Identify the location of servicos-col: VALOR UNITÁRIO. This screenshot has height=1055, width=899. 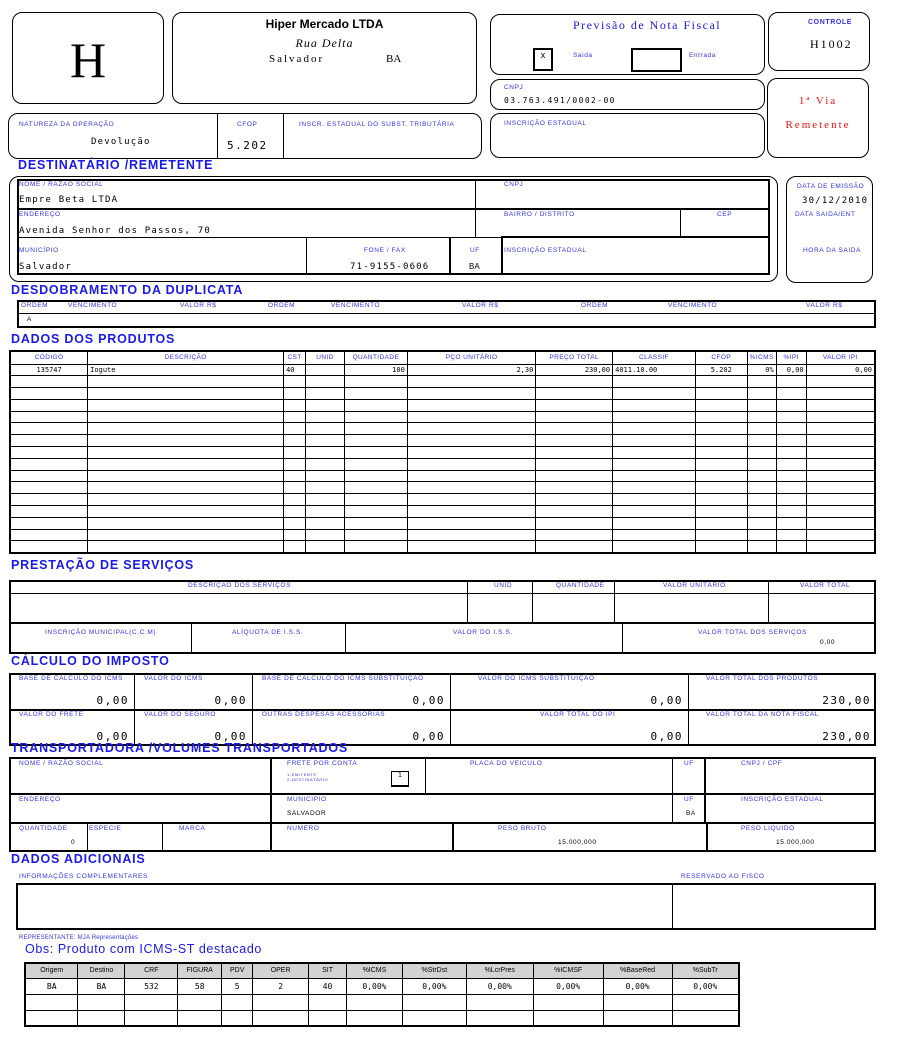
(694, 585).